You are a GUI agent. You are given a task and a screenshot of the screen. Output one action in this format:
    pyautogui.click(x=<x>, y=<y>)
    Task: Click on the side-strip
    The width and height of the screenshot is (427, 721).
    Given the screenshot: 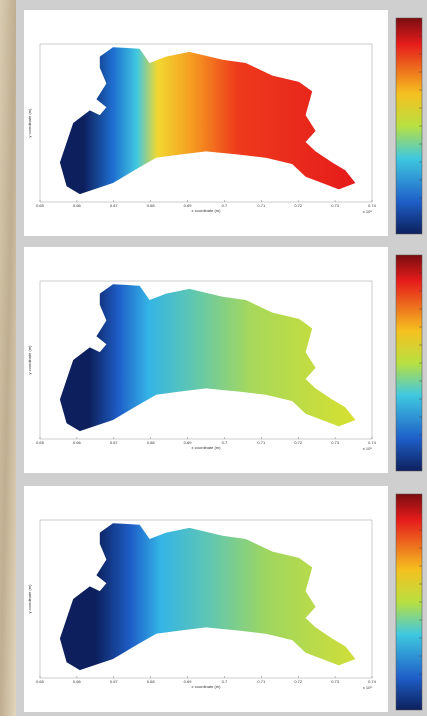 What is the action you would take?
    pyautogui.click(x=8, y=358)
    